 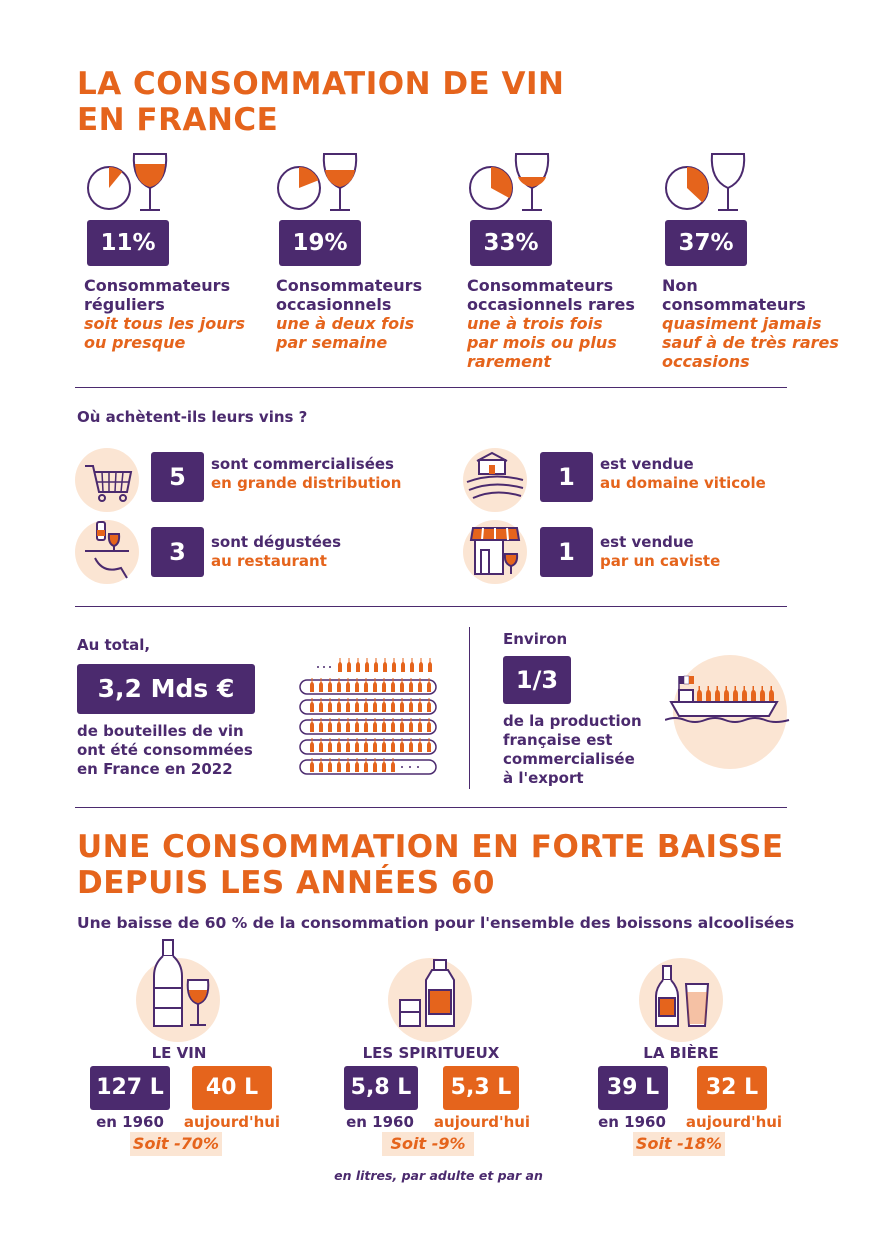 What do you see at coordinates (181, 184) in the screenshot?
I see `profile-regular` at bounding box center [181, 184].